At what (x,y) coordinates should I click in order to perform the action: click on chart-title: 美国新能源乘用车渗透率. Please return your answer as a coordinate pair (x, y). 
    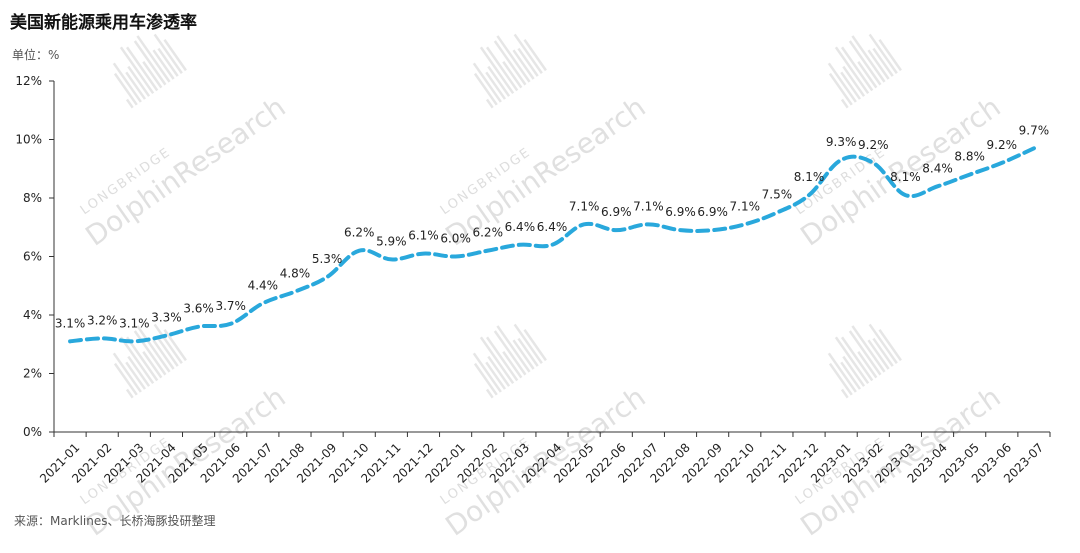
    Looking at the image, I should click on (103, 23).